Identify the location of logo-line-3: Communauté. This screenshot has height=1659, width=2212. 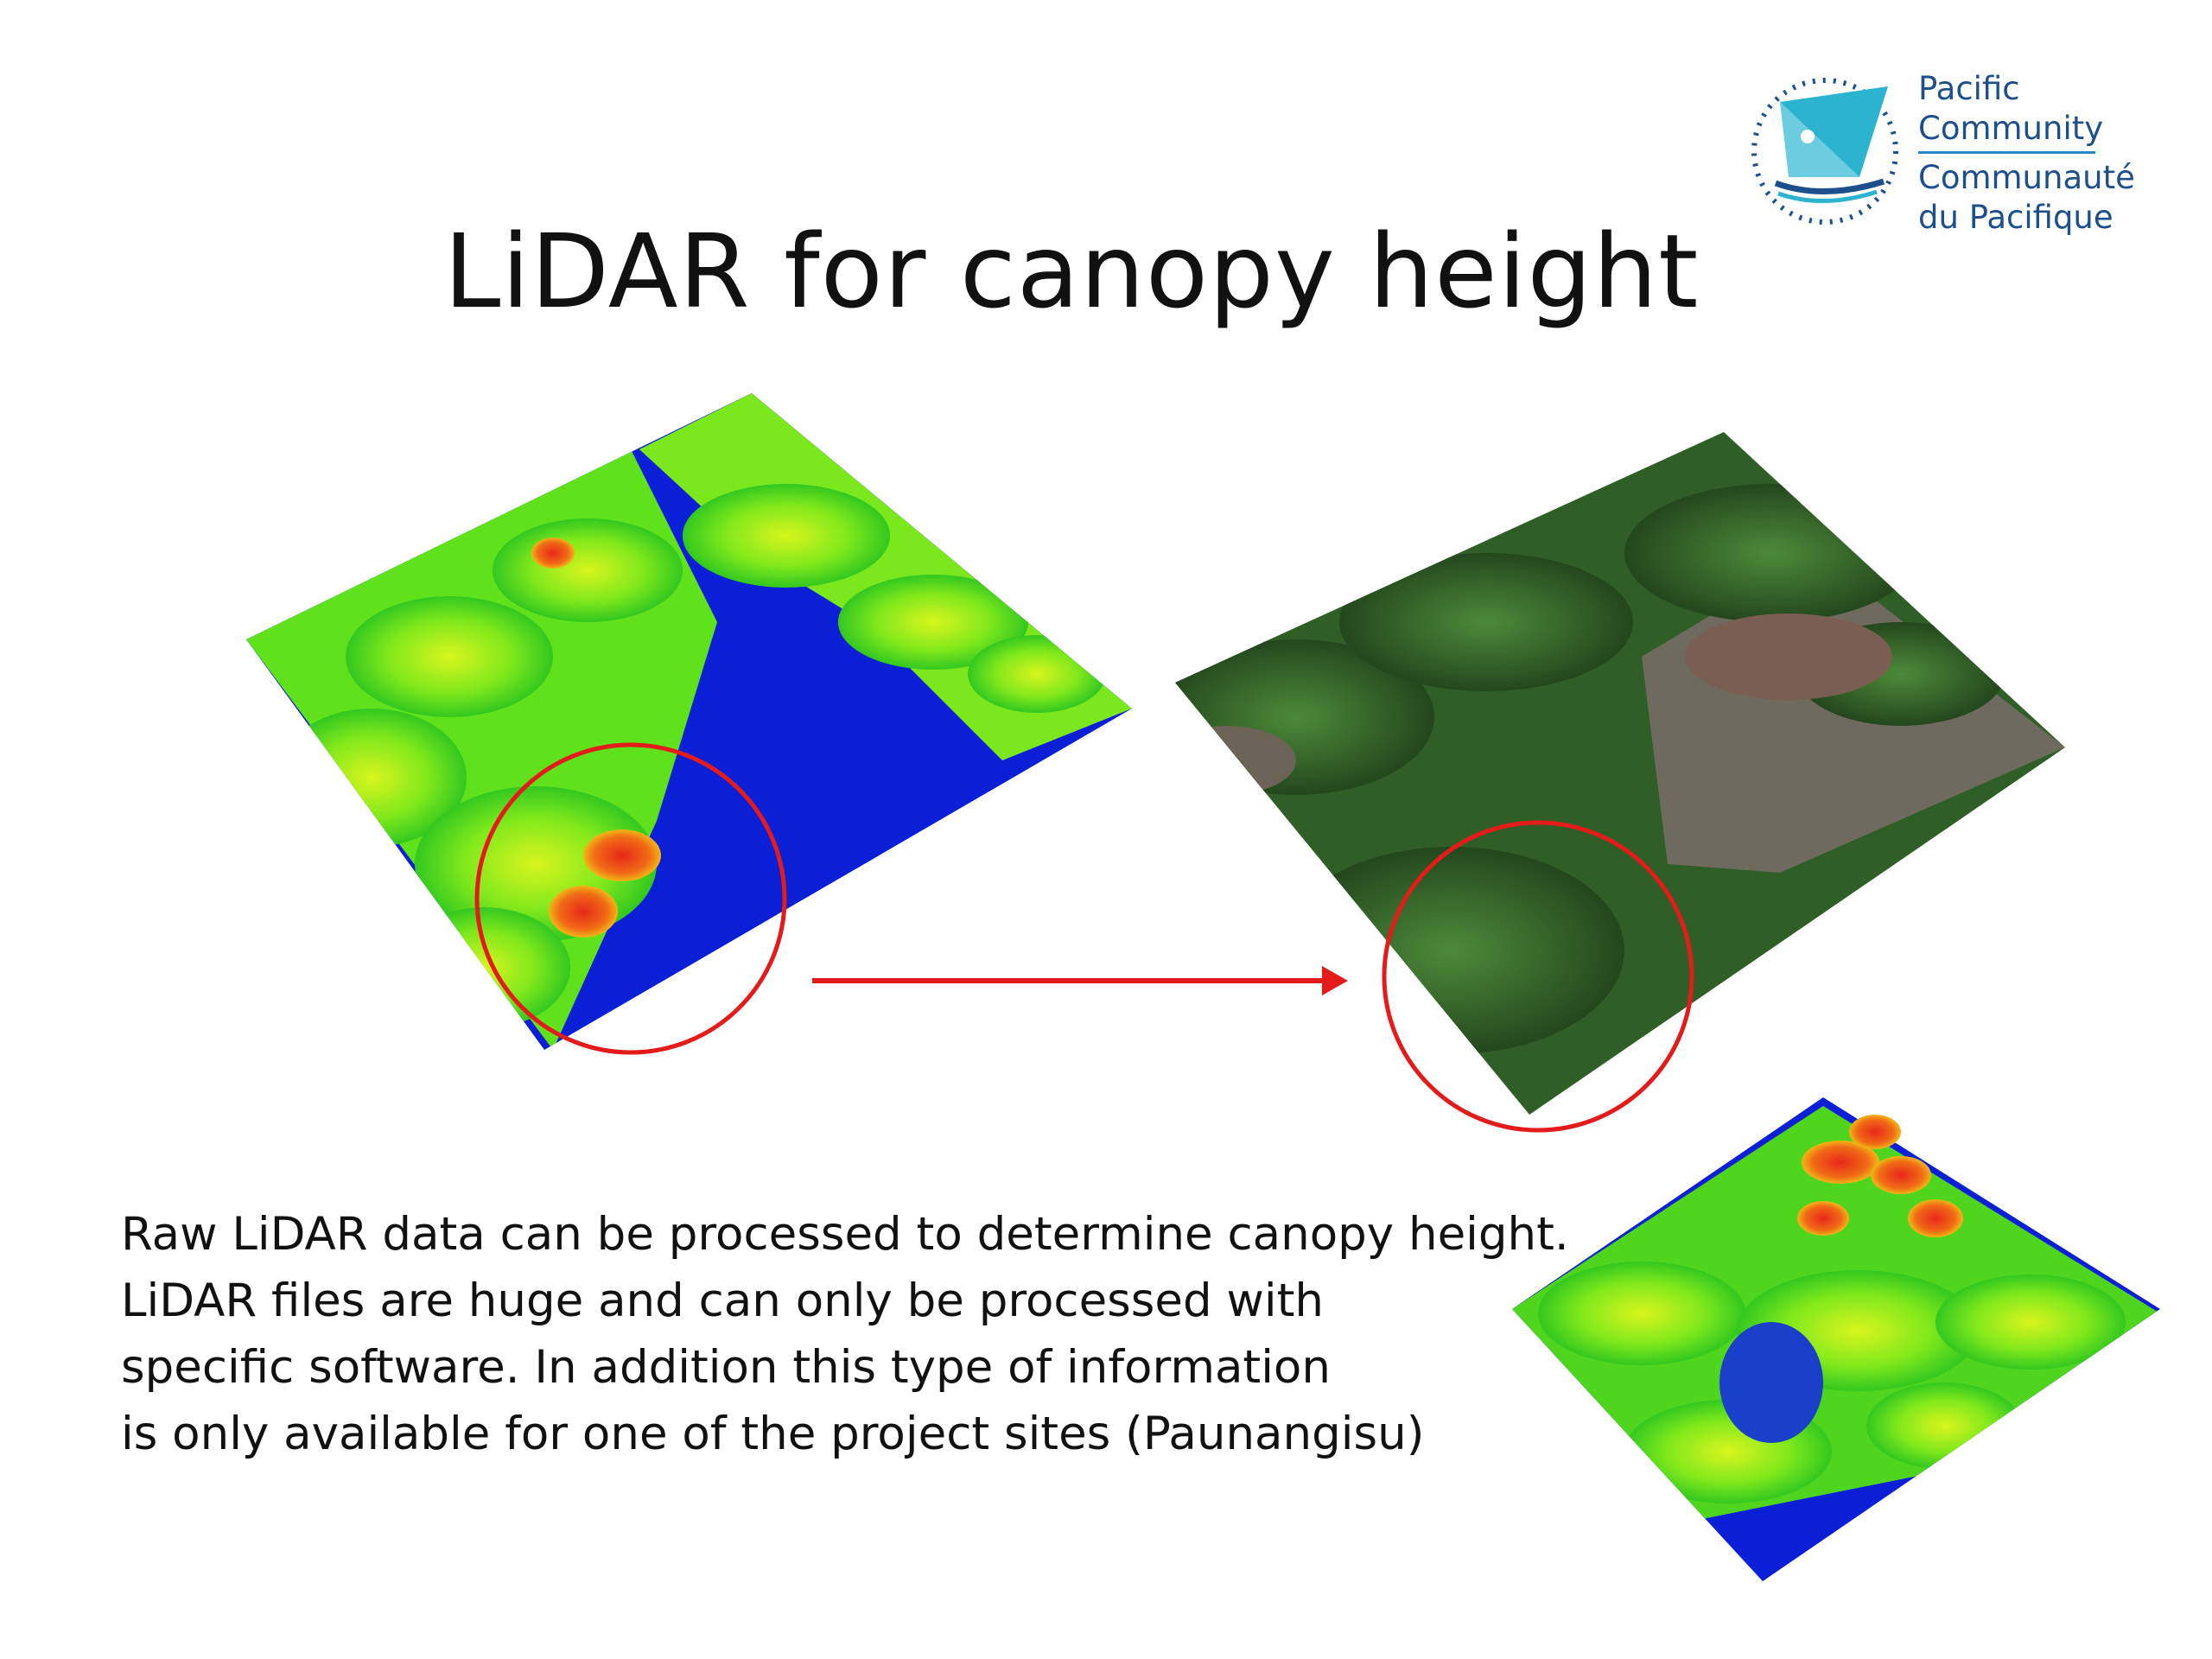
(2026, 177).